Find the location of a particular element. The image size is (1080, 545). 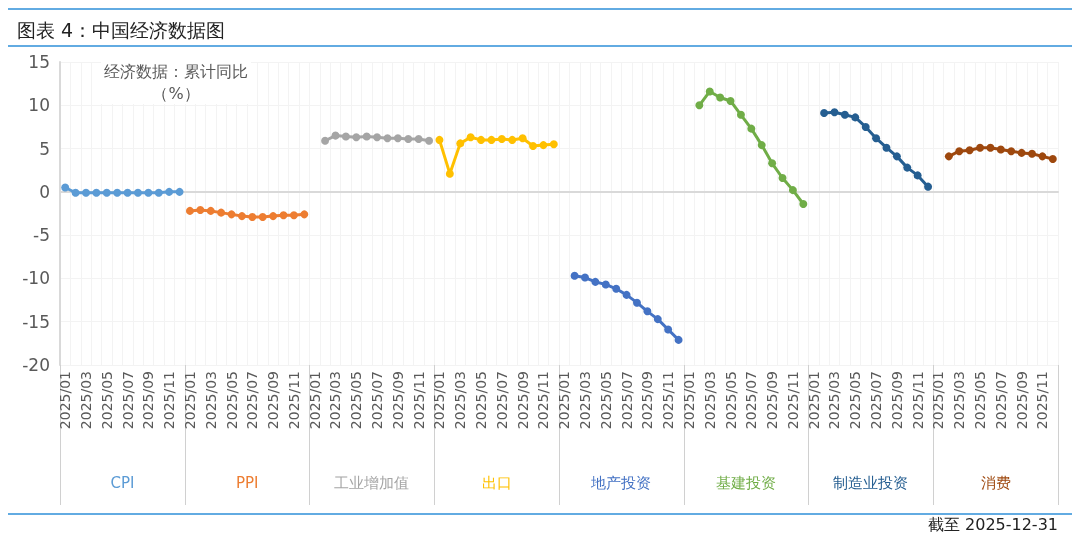

text: 工业增加值 is located at coordinates (372, 482).